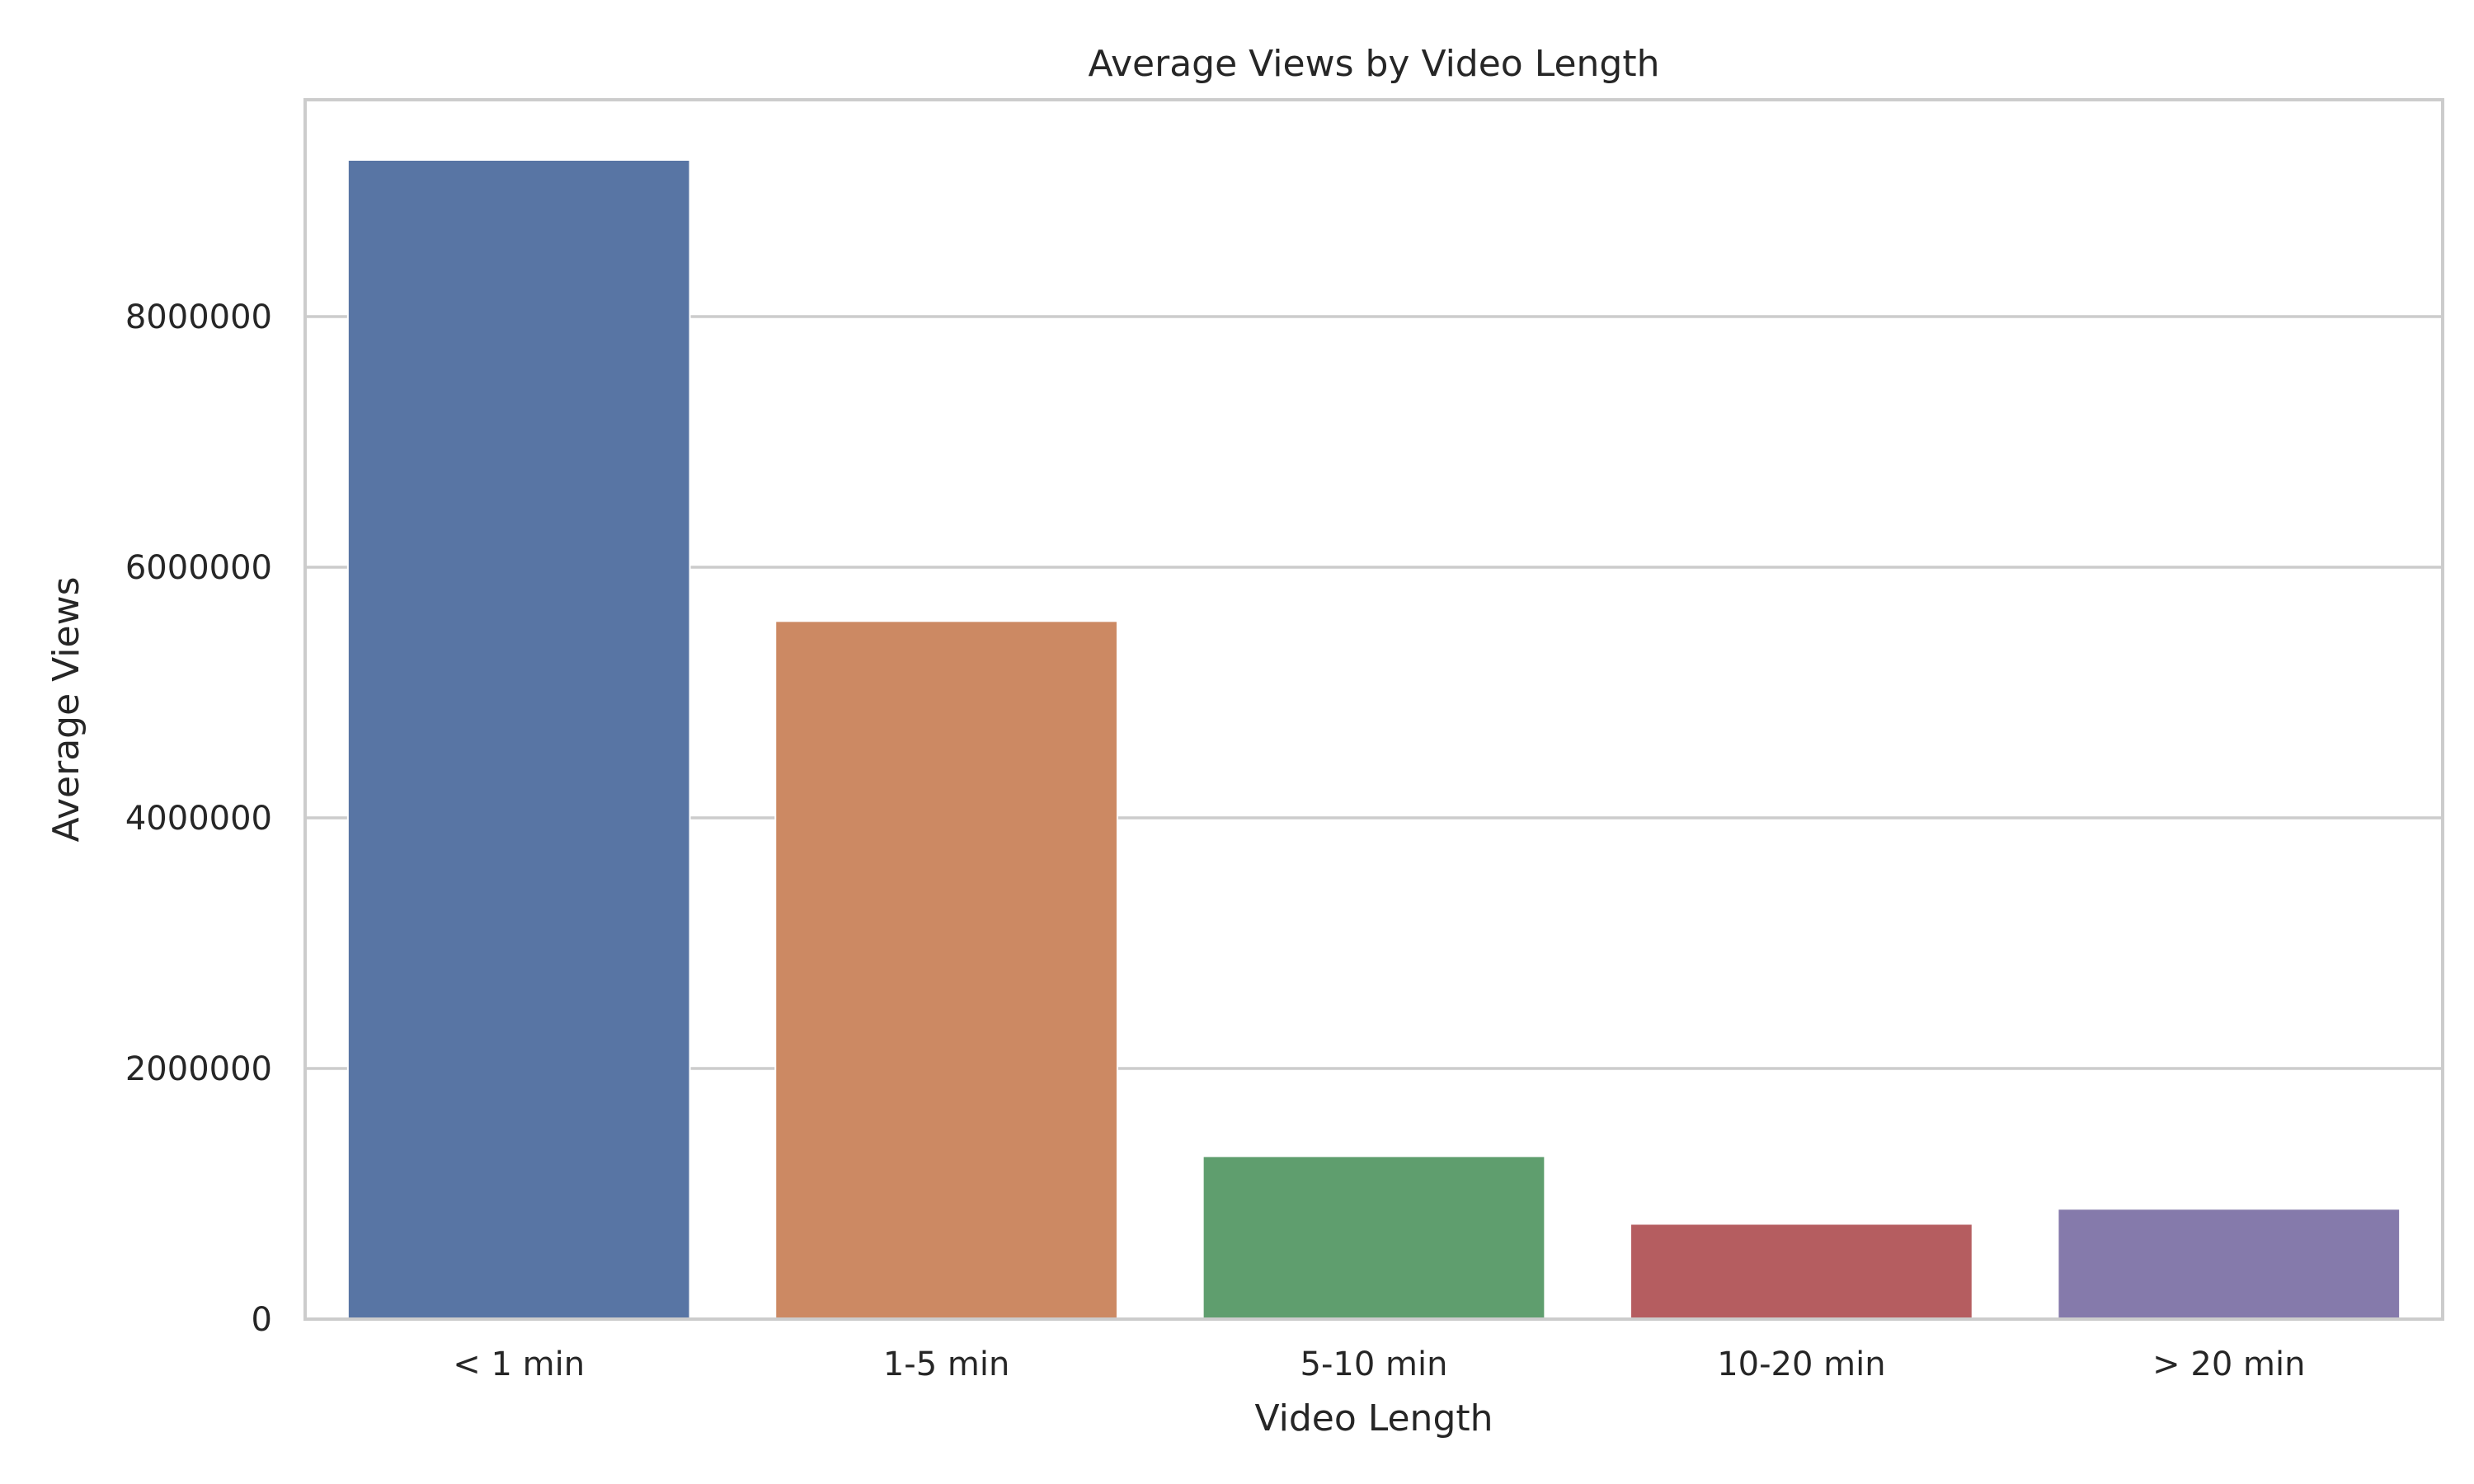 Image resolution: width=2474 pixels, height=1484 pixels. I want to click on y-tick-label: 2000000, so click(198, 1069).